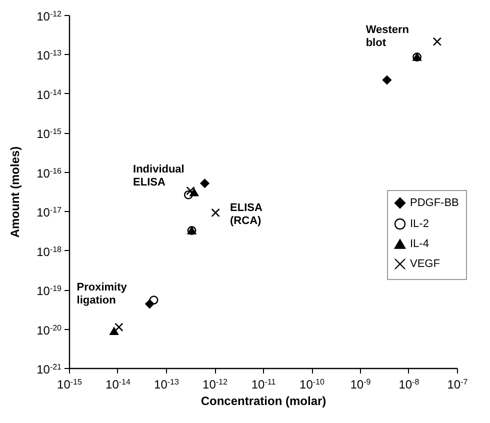  Describe the element at coordinates (167, 384) in the screenshot. I see `x-tick-label: 10$^{-13}$` at that location.